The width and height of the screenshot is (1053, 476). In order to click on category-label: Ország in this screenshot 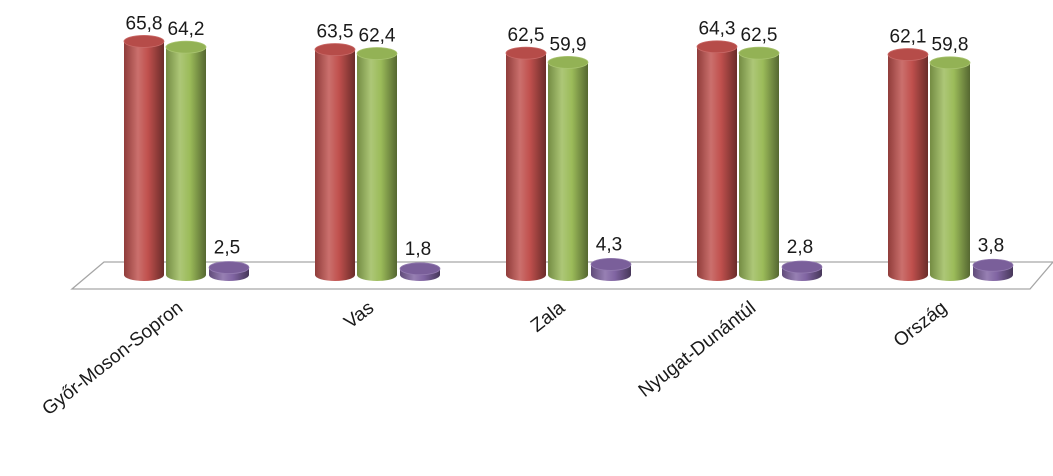, I will do `click(920, 324)`.